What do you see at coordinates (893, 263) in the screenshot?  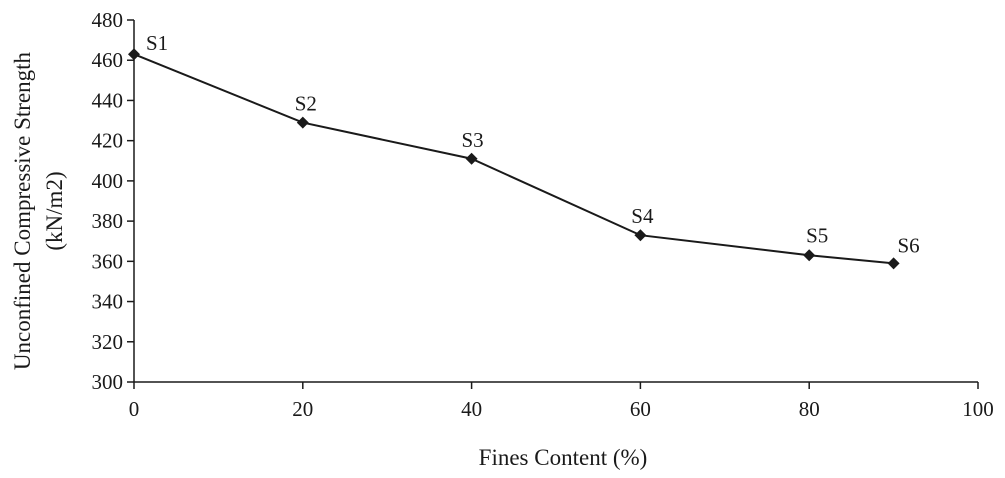 I see `data-point-s6` at bounding box center [893, 263].